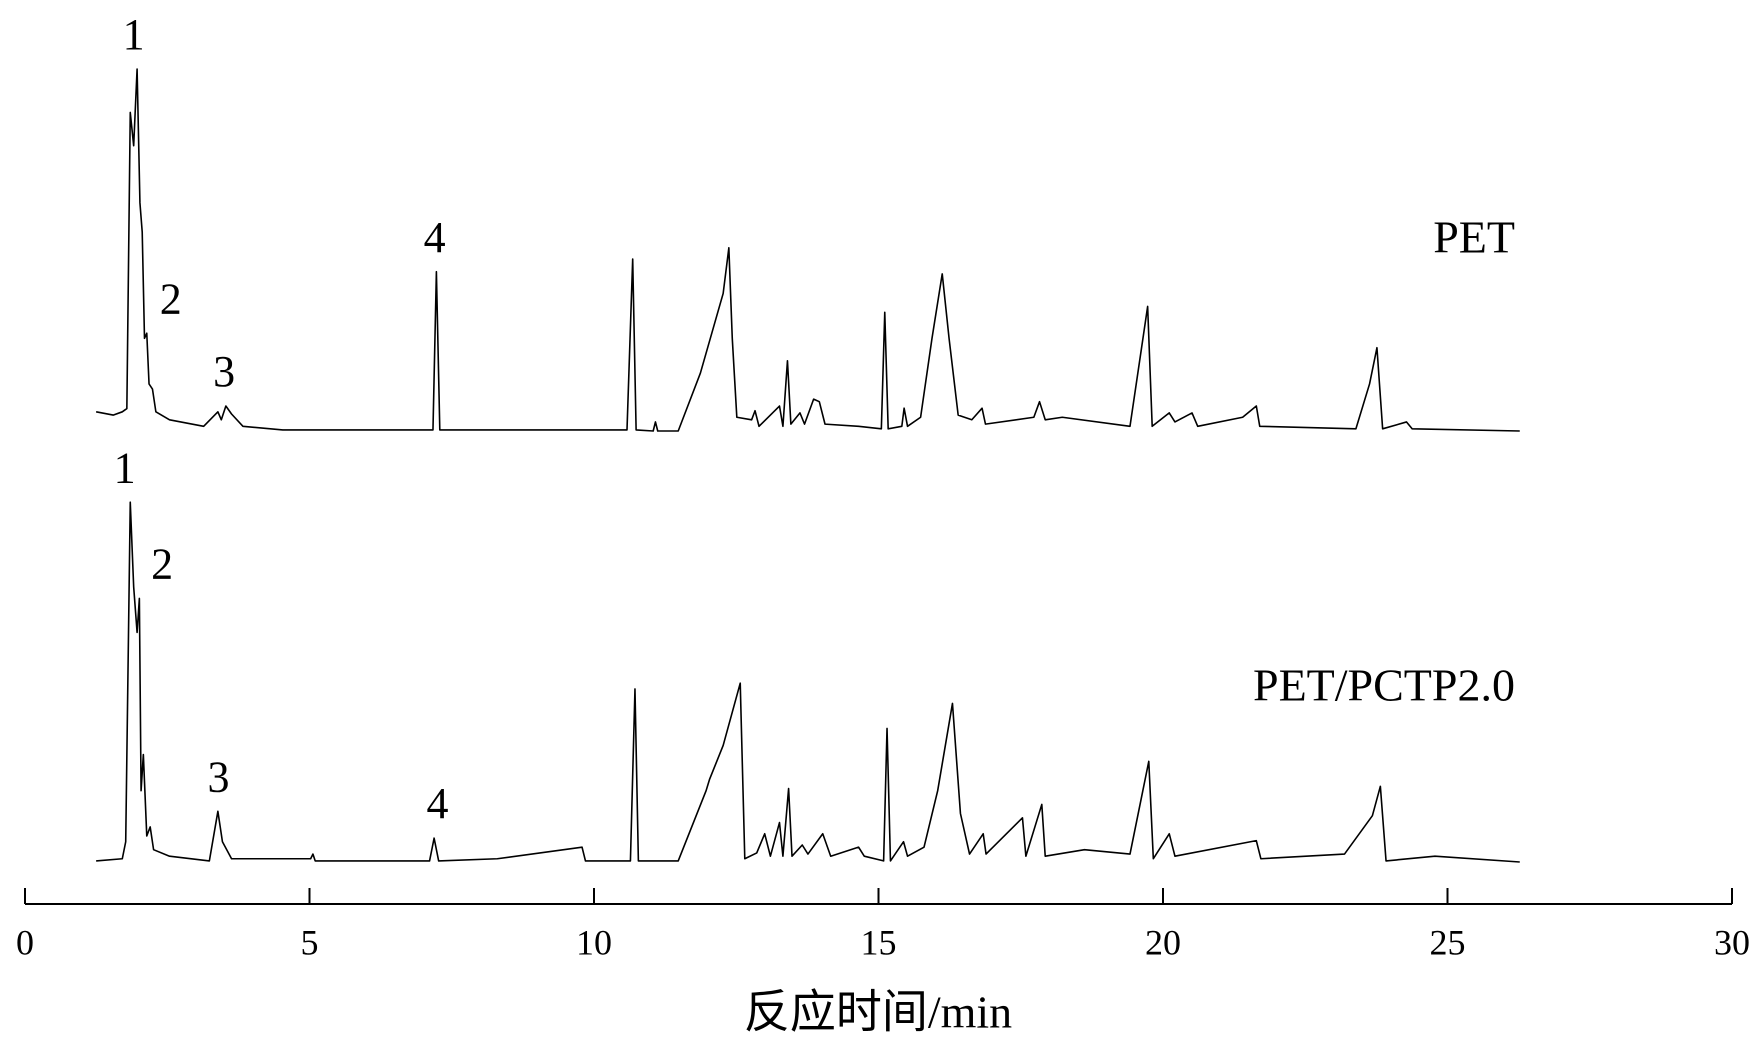  What do you see at coordinates (594, 942) in the screenshot?
I see `x-tick-label: 10` at bounding box center [594, 942].